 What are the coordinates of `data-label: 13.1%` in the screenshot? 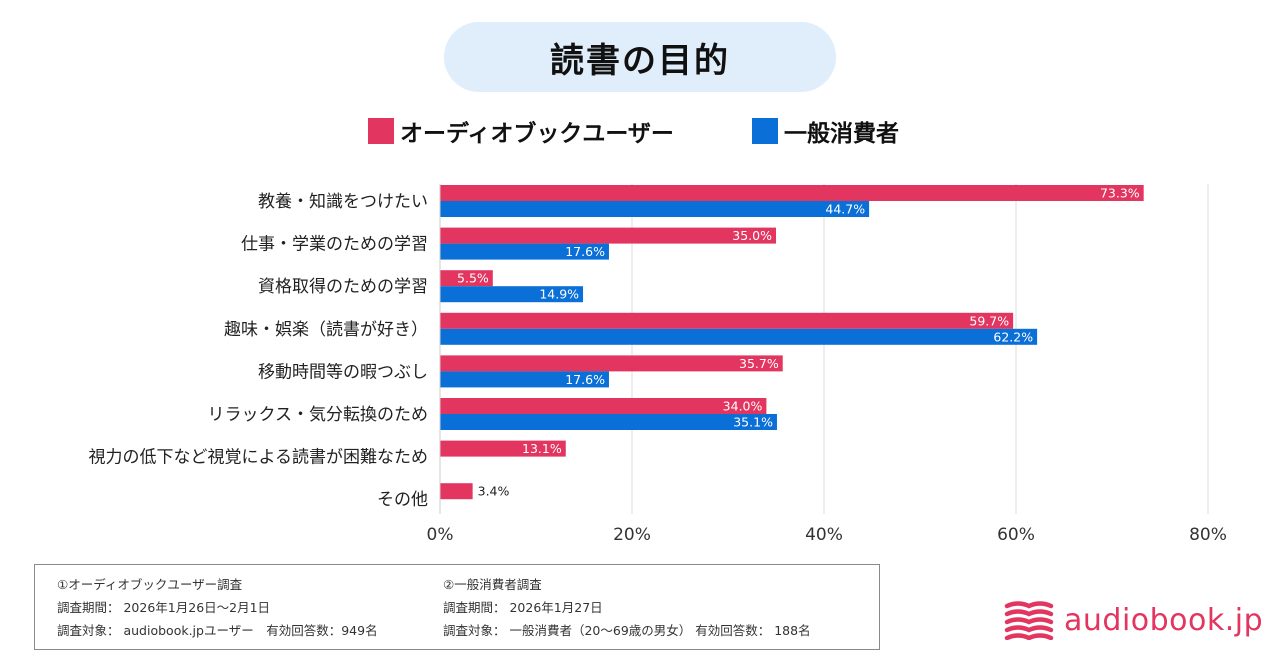 It's located at (542, 448).